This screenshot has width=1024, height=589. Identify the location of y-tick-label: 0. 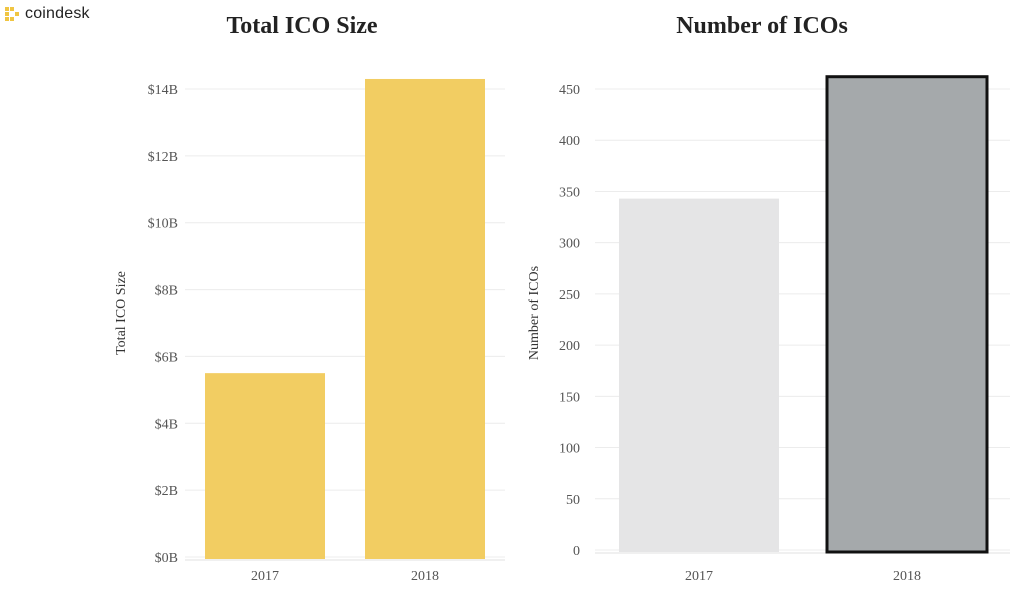
(576, 551).